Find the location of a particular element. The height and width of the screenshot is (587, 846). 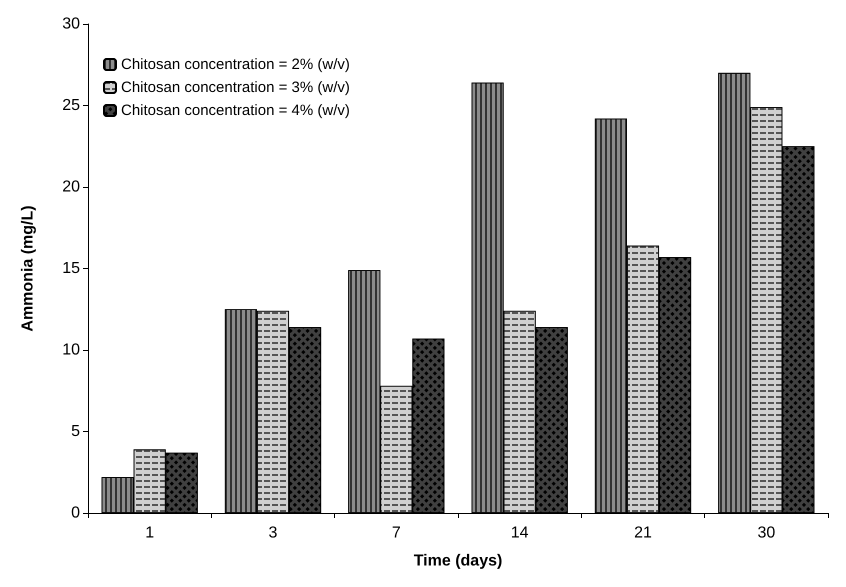

x-tick-label: 14 is located at coordinates (519, 533).